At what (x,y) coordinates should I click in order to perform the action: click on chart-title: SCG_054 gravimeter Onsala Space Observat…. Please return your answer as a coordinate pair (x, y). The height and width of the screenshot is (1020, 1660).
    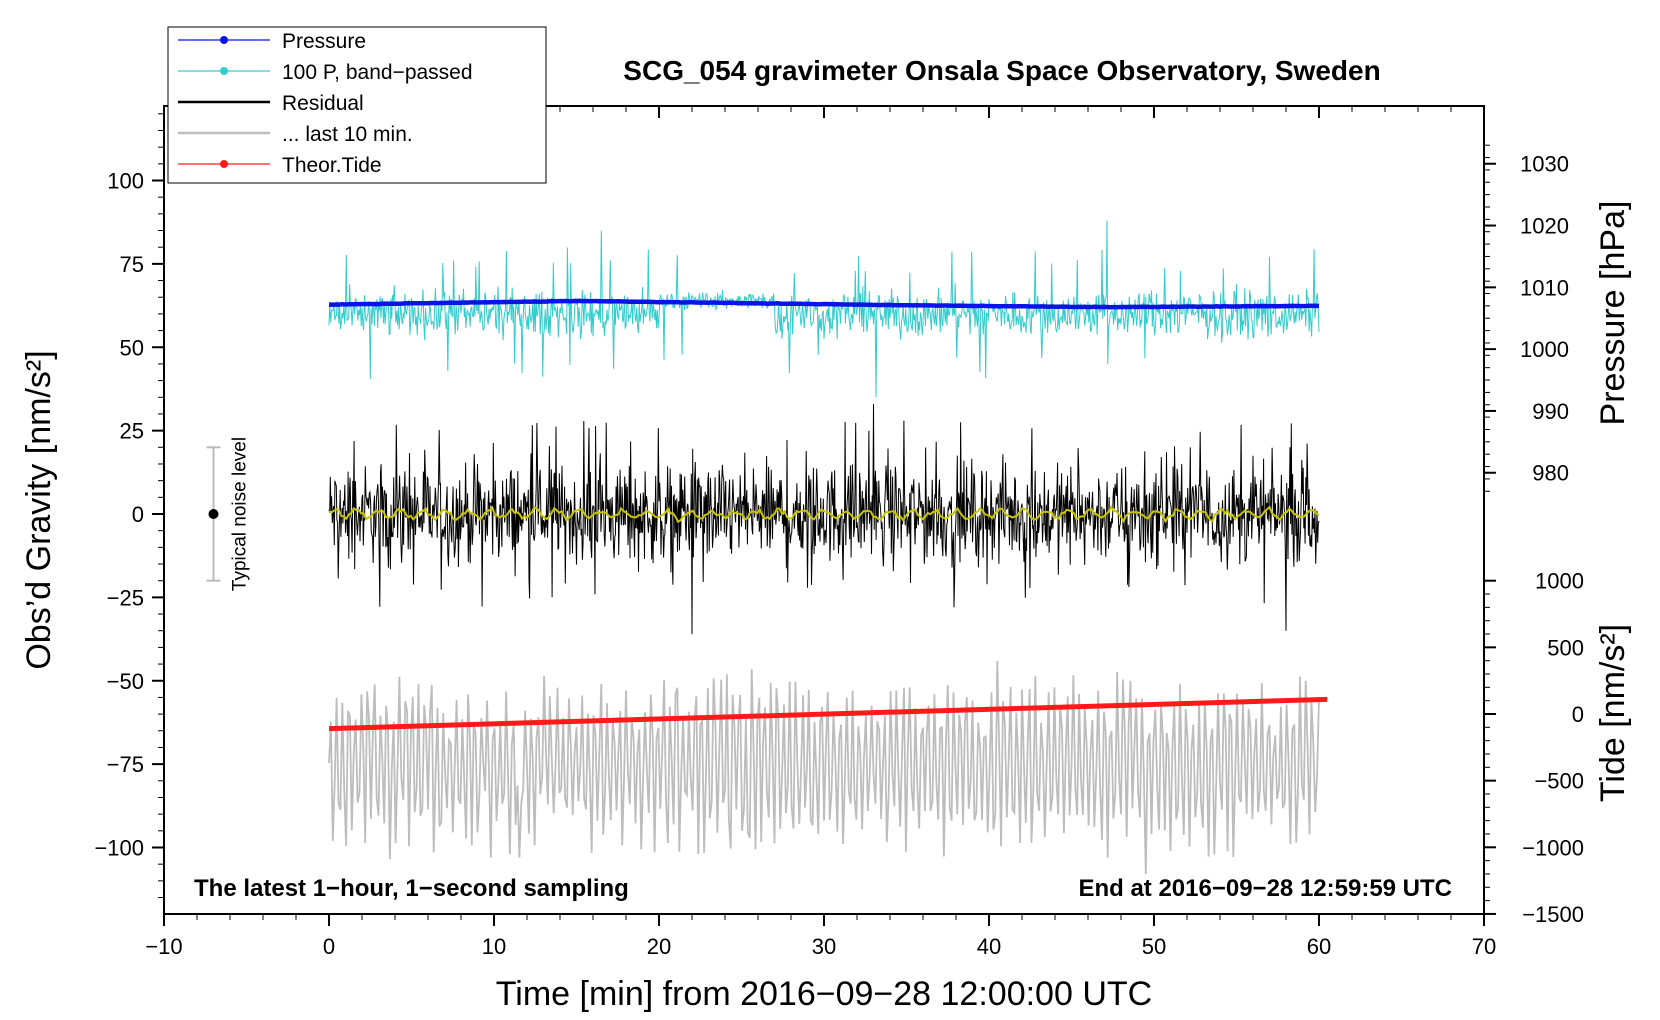
    Looking at the image, I should click on (1001, 70).